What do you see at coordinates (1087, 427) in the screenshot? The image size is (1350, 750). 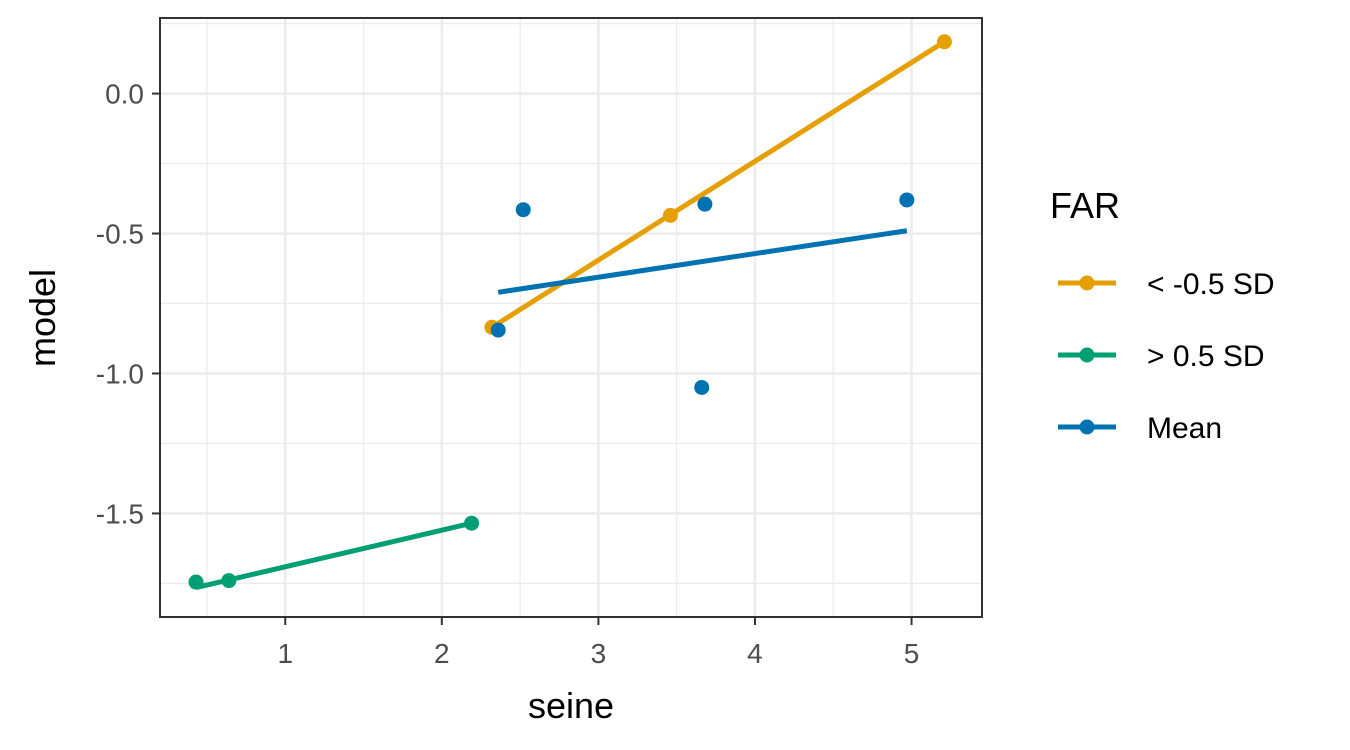 I see `legend-key-3-point` at bounding box center [1087, 427].